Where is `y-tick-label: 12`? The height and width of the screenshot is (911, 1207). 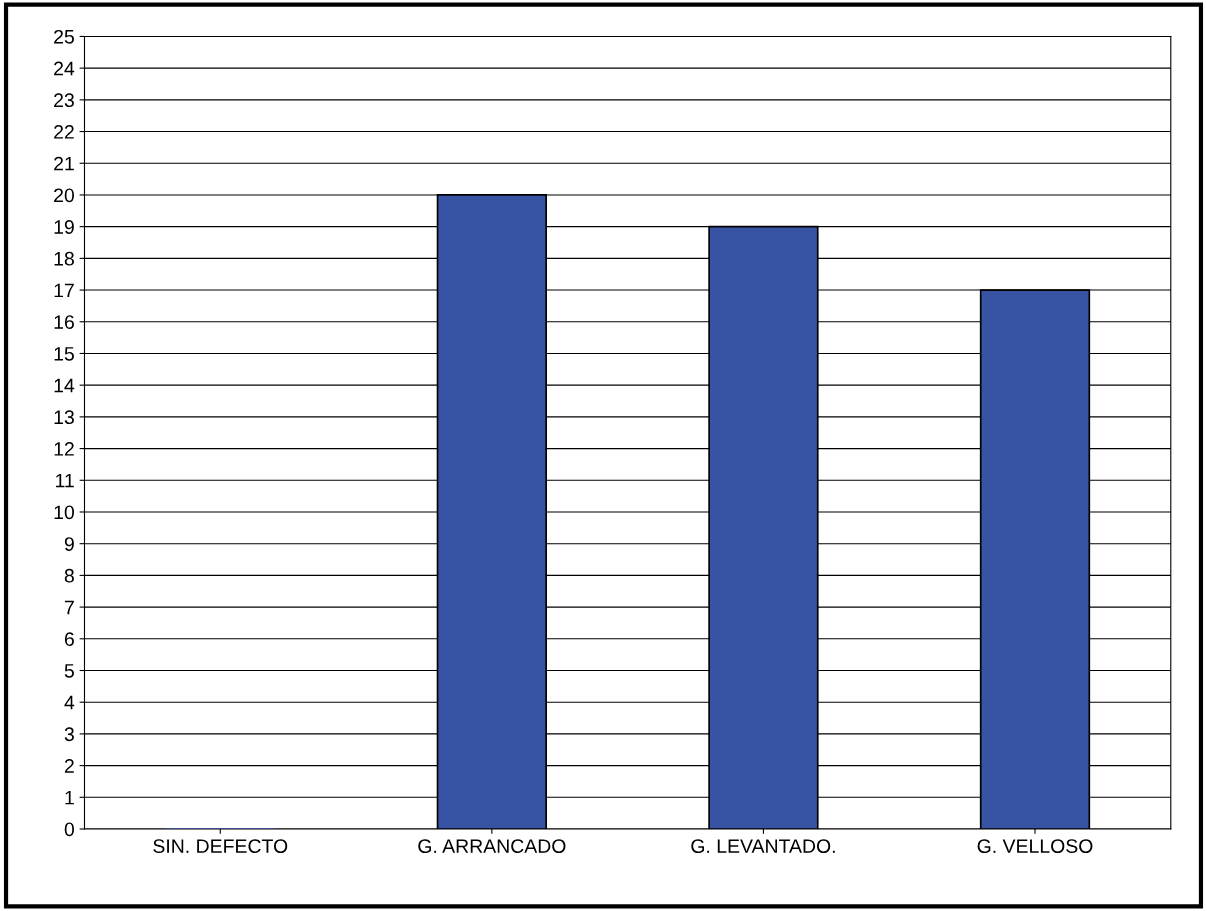 y-tick-label: 12 is located at coordinates (64, 449).